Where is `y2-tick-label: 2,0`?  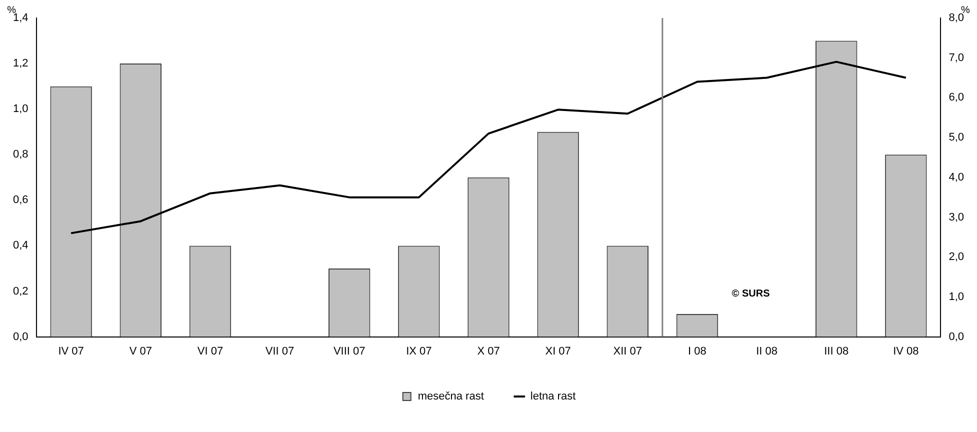
y2-tick-label: 2,0 is located at coordinates (956, 257).